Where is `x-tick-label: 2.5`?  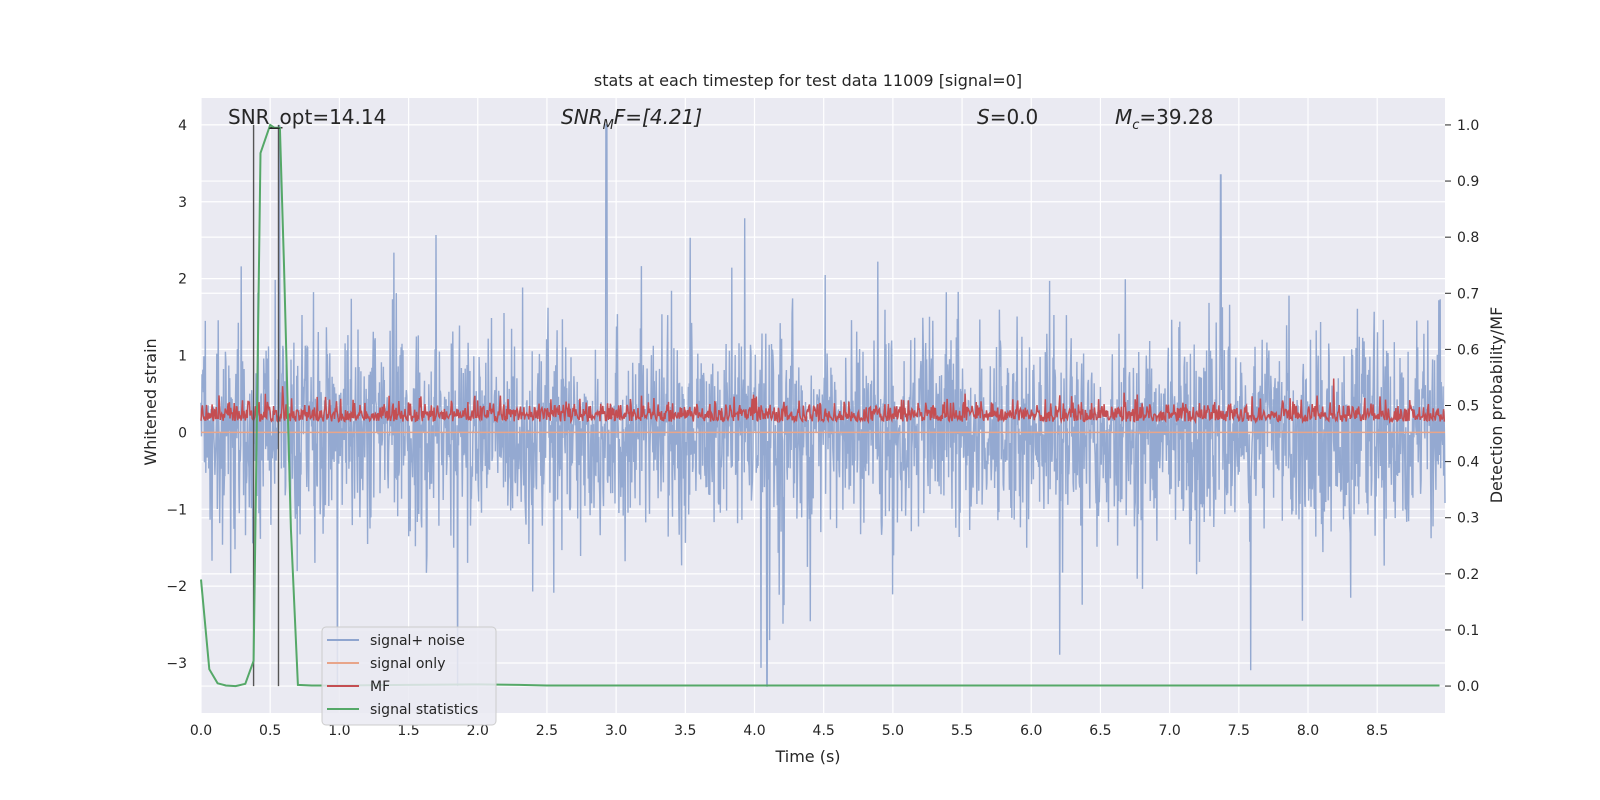 x-tick-label: 2.5 is located at coordinates (547, 731).